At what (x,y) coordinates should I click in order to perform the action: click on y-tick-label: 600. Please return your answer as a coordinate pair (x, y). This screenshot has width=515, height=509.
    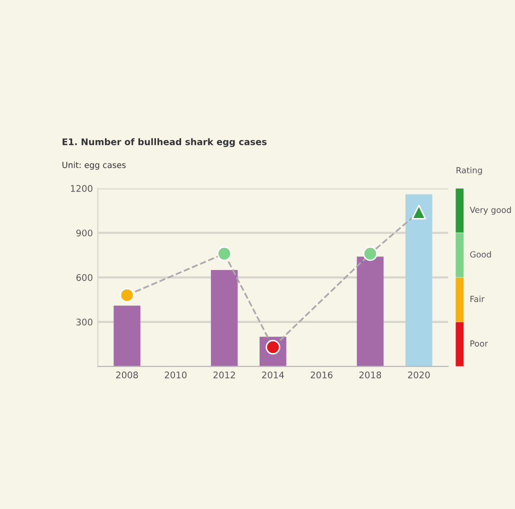
    Looking at the image, I should click on (84, 277).